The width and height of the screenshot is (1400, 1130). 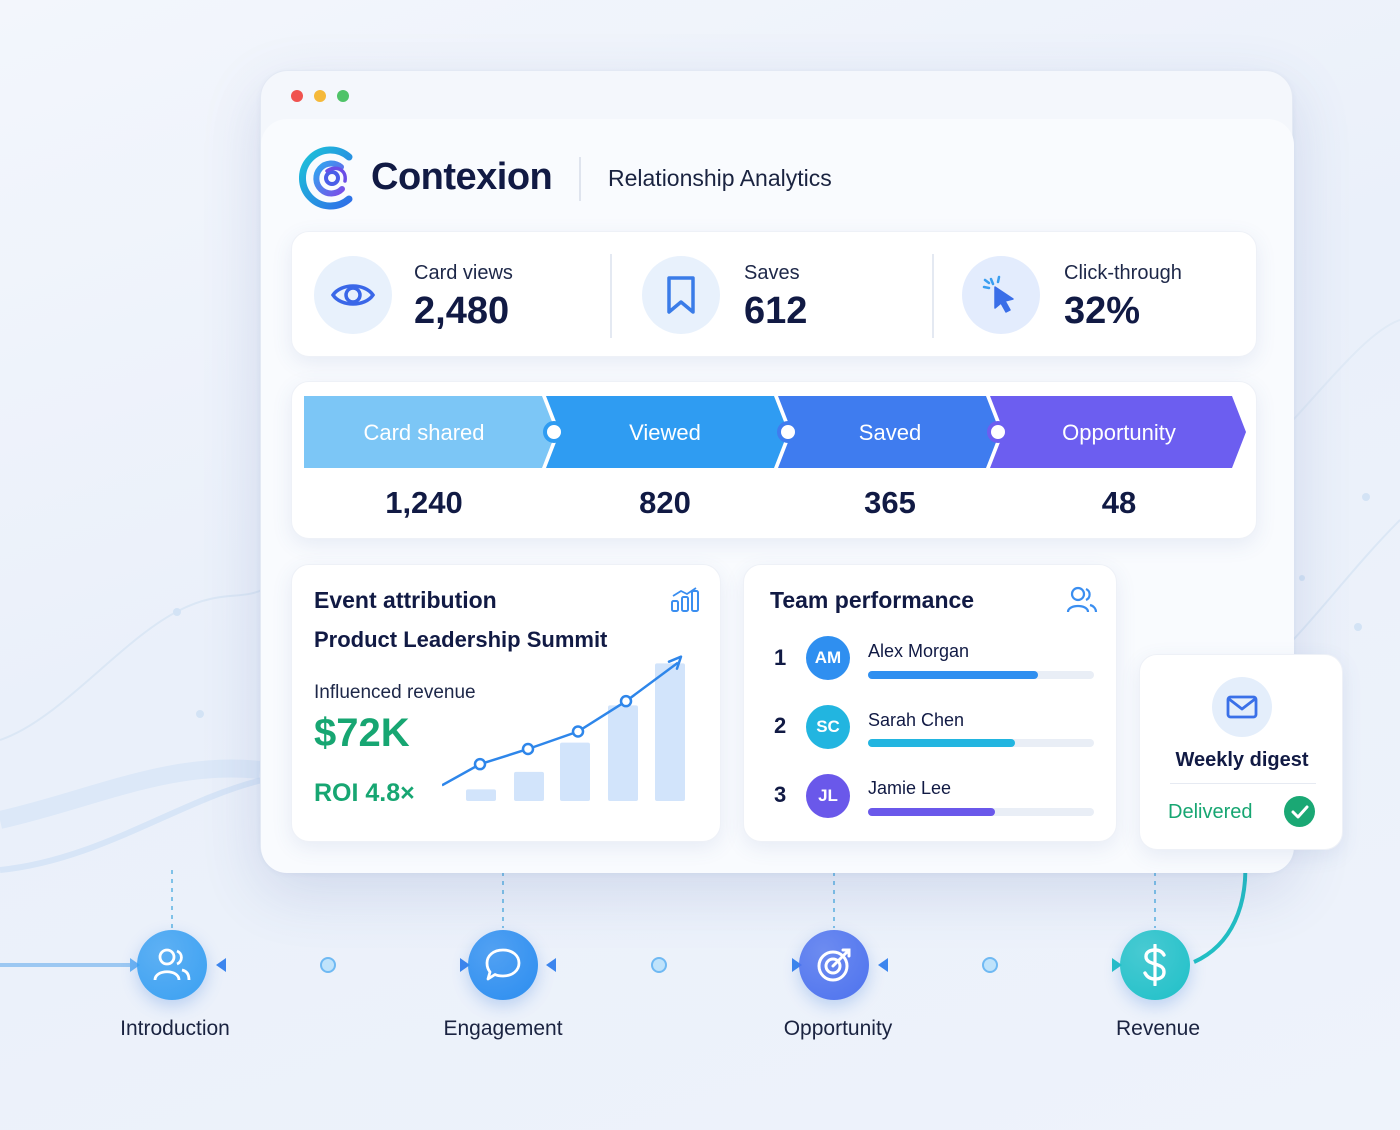 I want to click on journey-step-label: Opportunity, so click(x=838, y=1028).